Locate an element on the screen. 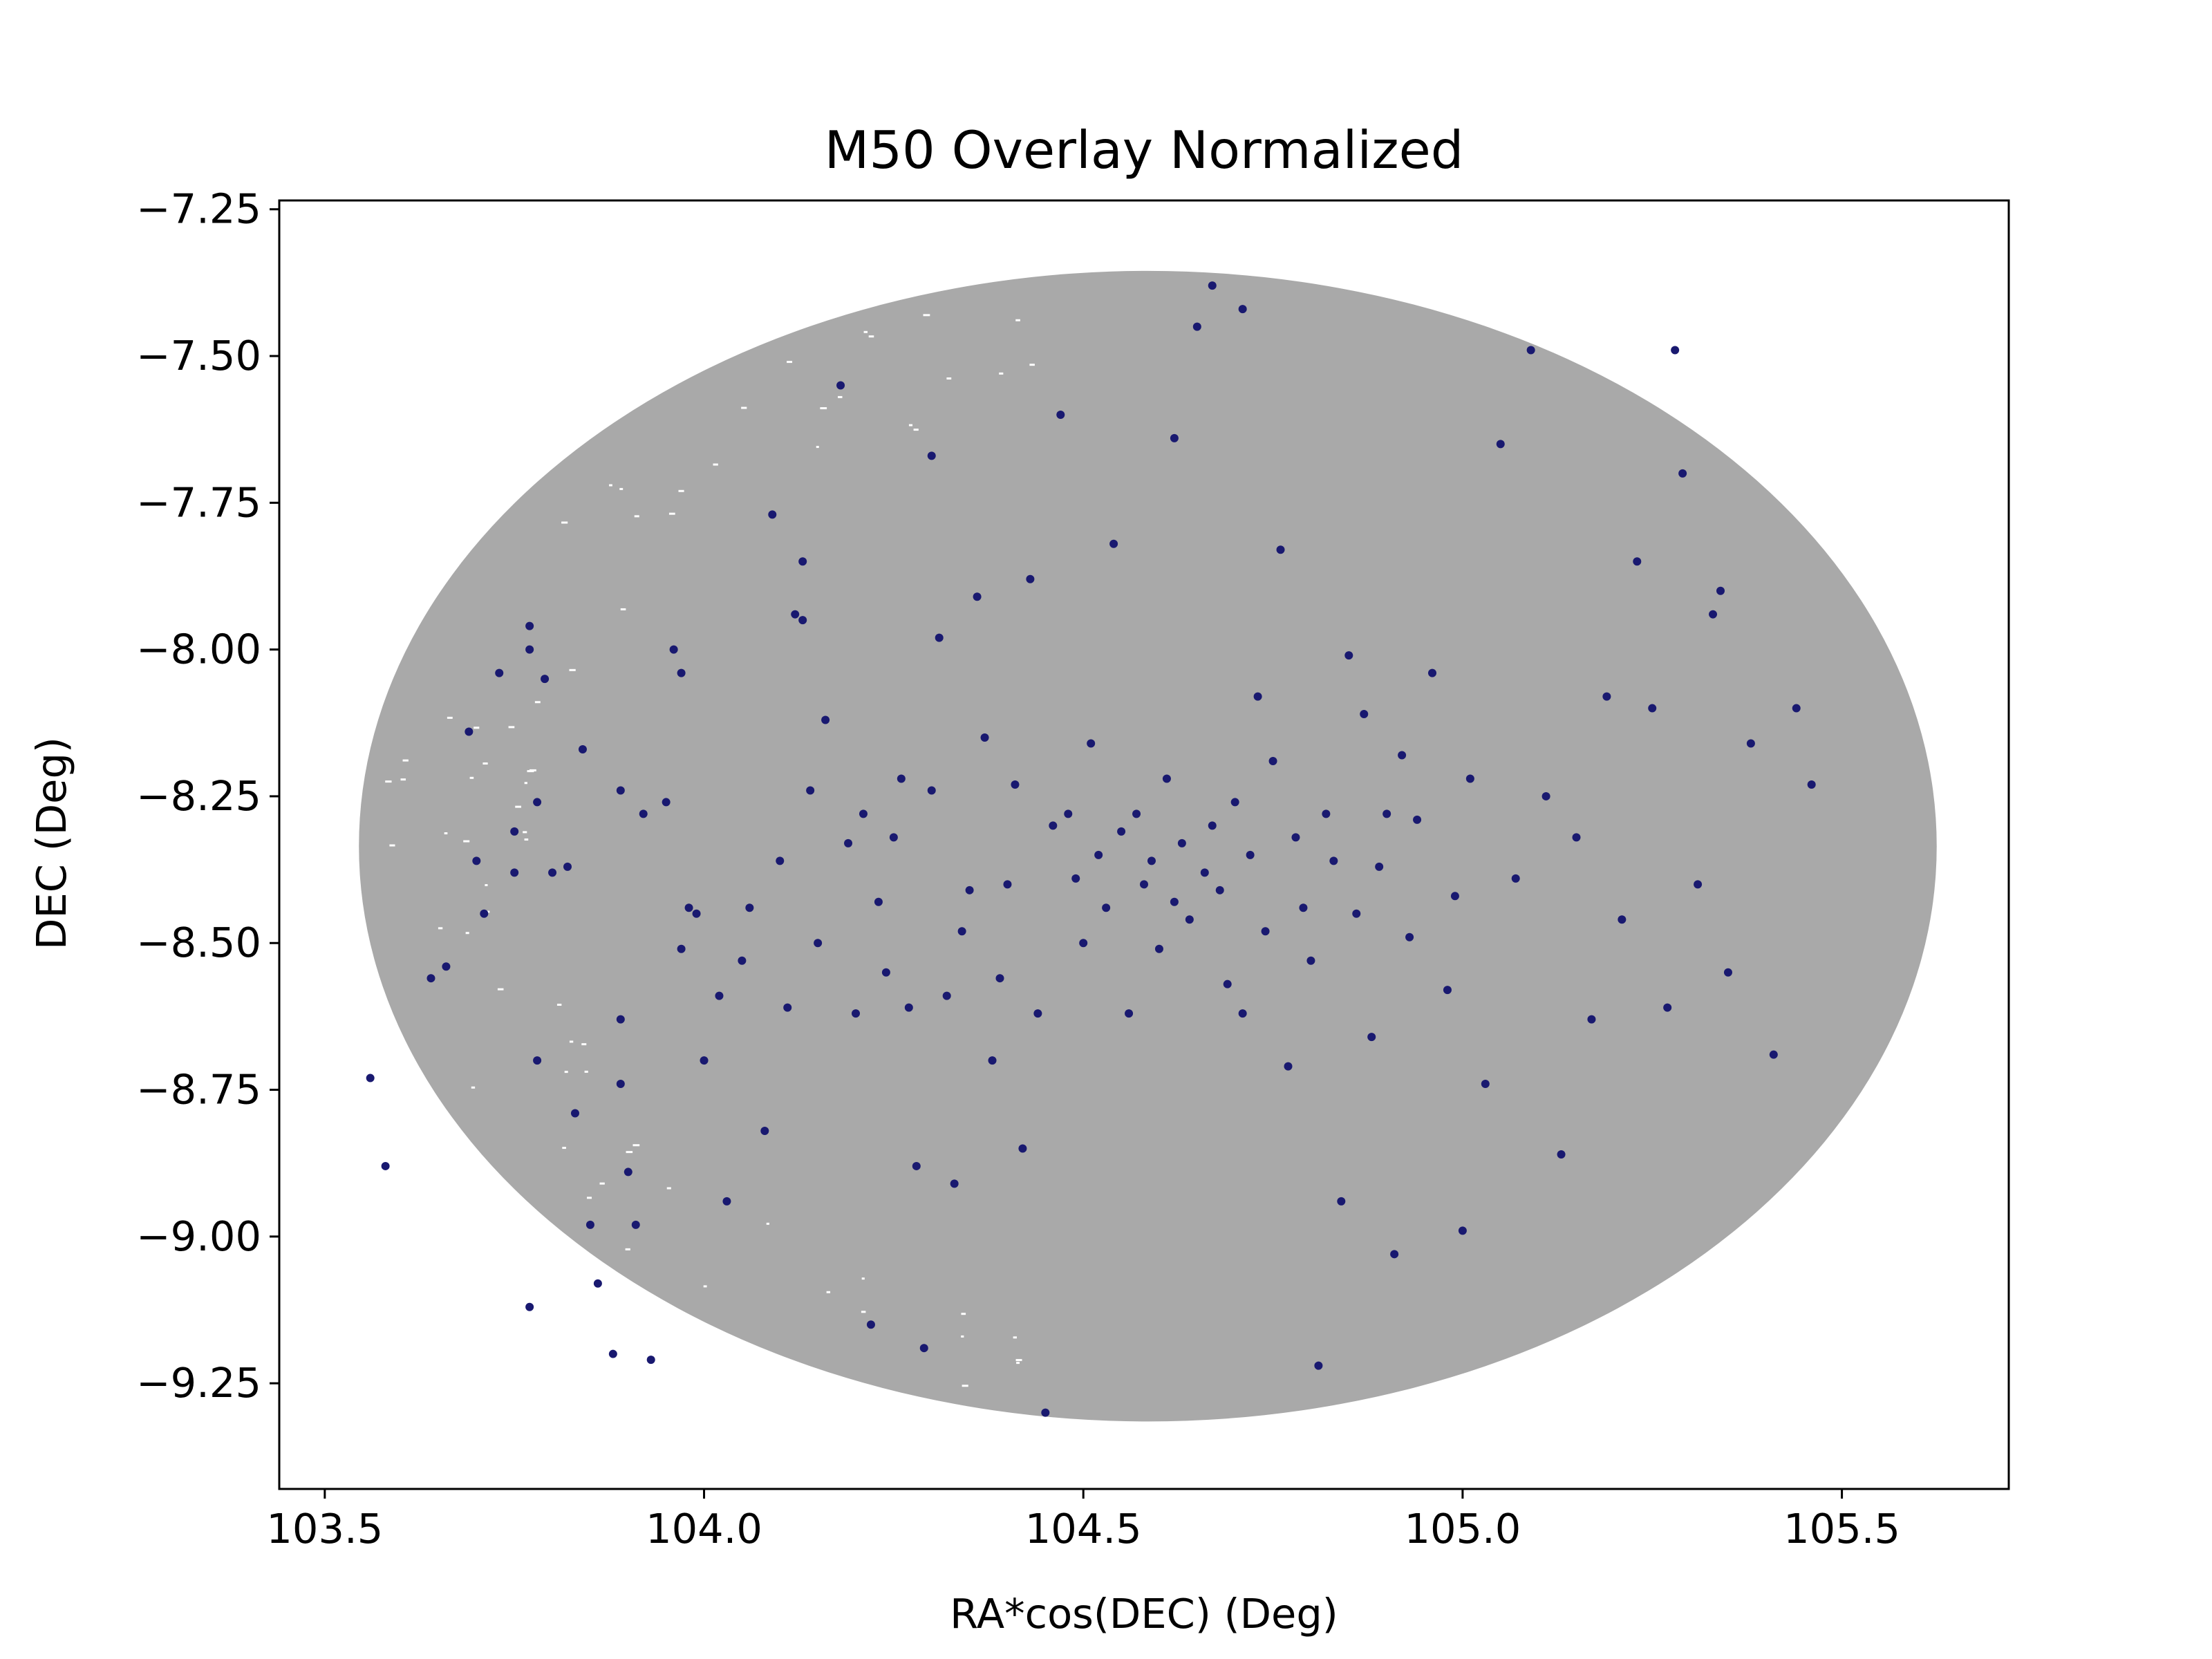 Image resolution: width=2212 pixels, height=1659 pixels. x-tick-label: 104.5 is located at coordinates (1083, 1529).